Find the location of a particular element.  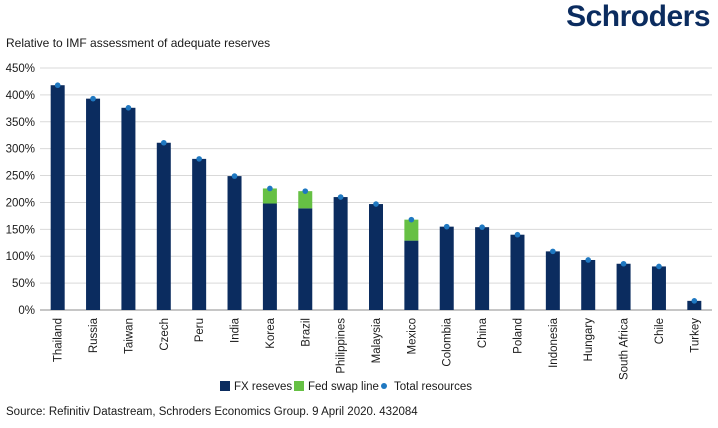

schroders-logo: Schroders is located at coordinates (638, 16).